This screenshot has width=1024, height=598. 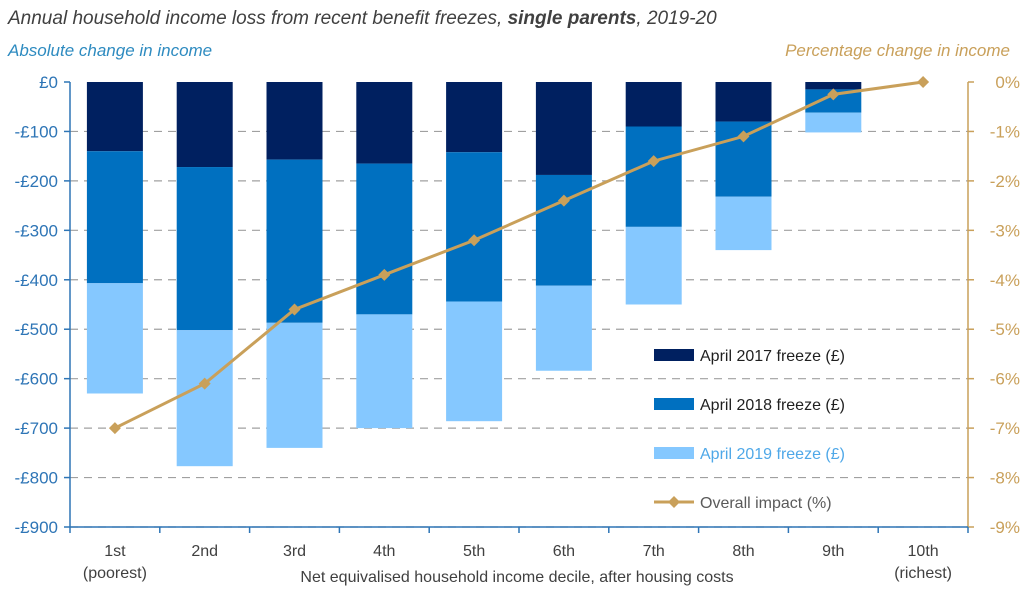 I want to click on overall-impact-point-2nd, so click(x=204, y=383).